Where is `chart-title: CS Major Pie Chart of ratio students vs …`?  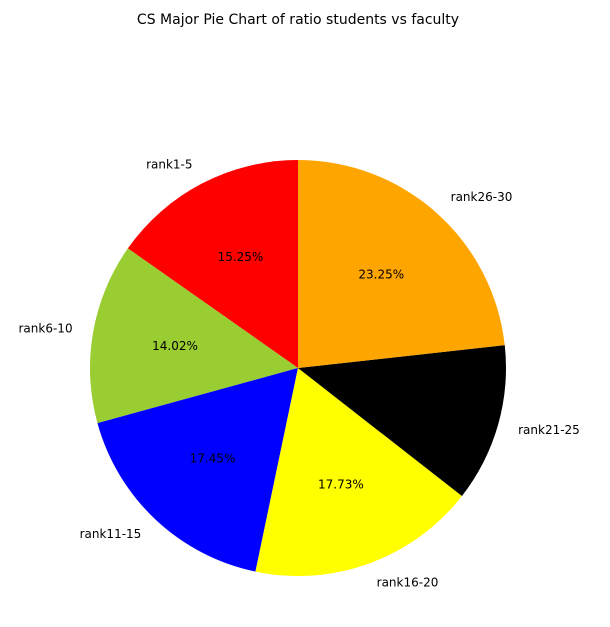 chart-title: CS Major Pie Chart of ratio students vs … is located at coordinates (298, 20).